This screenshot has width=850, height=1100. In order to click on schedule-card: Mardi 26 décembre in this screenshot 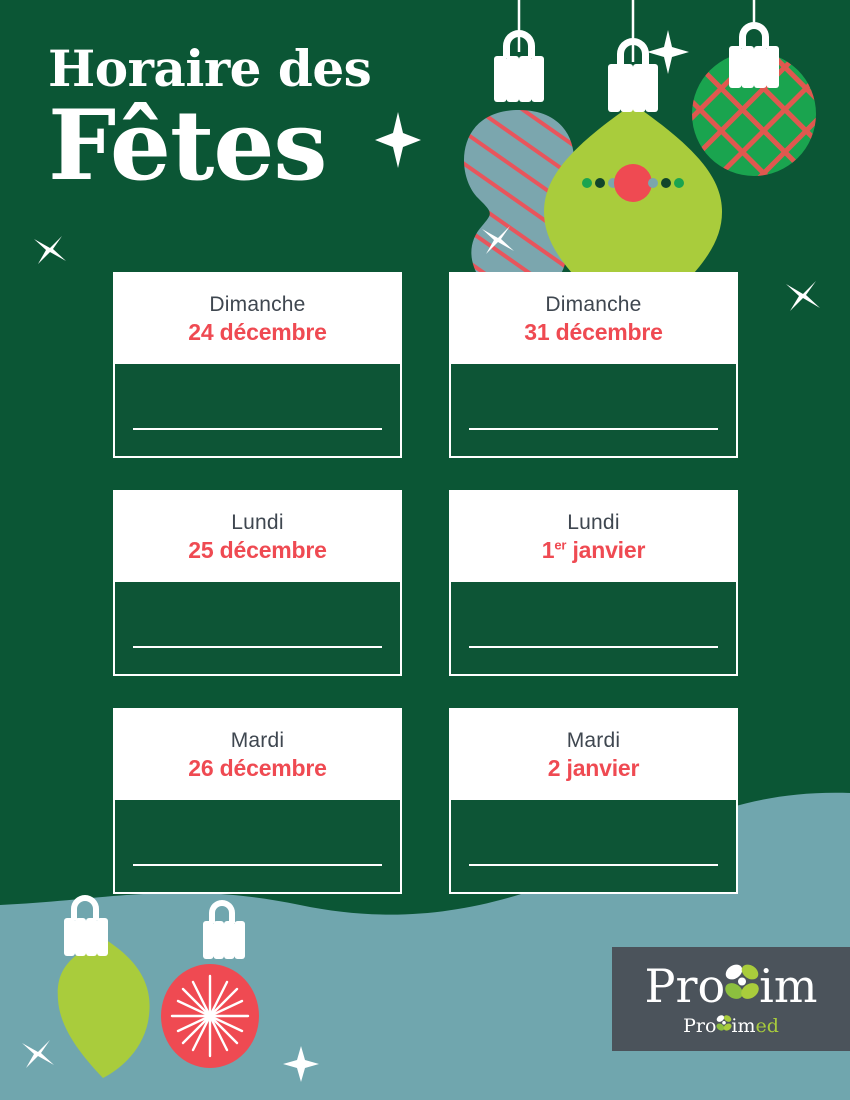, I will do `click(257, 801)`.